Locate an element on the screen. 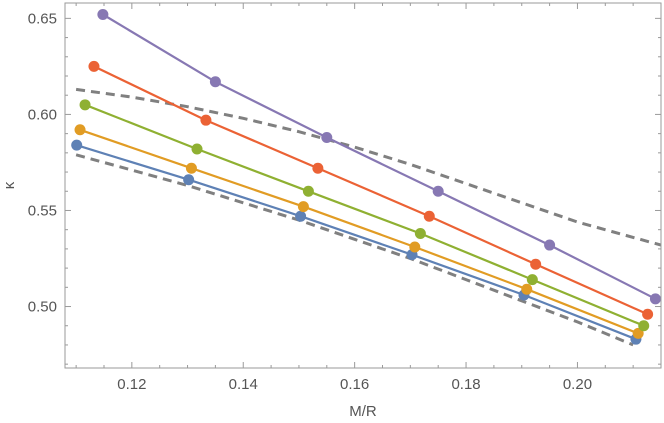  x-tick-label: 0.14 is located at coordinates (243, 384).